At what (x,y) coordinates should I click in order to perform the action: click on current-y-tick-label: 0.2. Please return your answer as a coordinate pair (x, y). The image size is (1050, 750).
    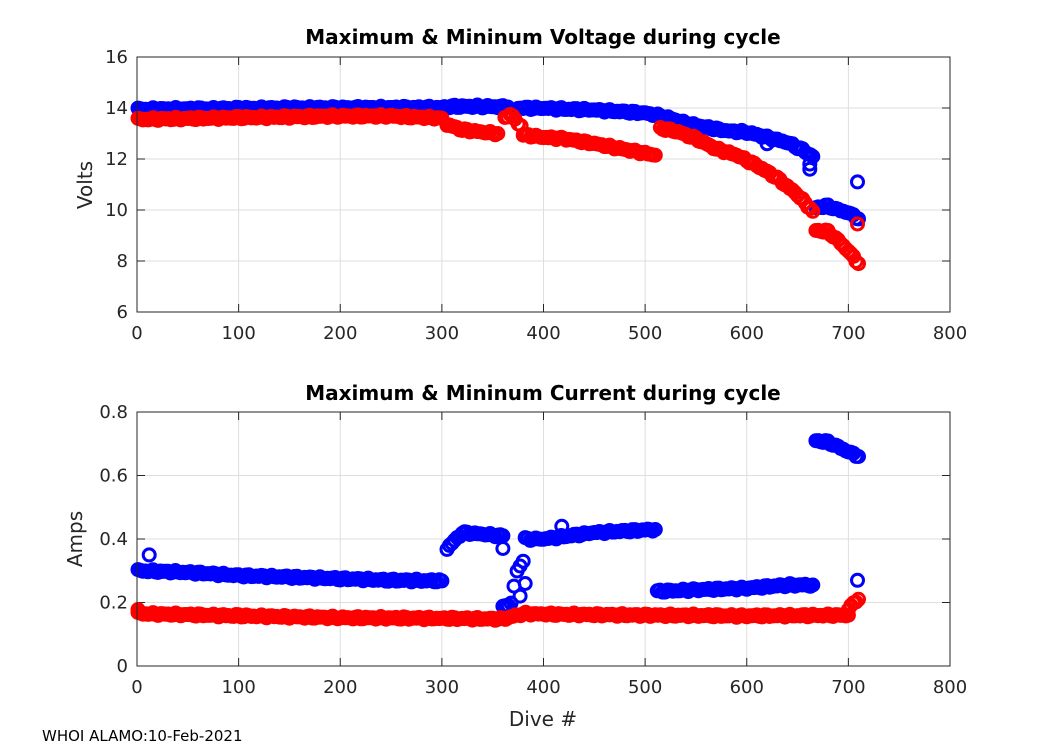
    Looking at the image, I should click on (113, 603).